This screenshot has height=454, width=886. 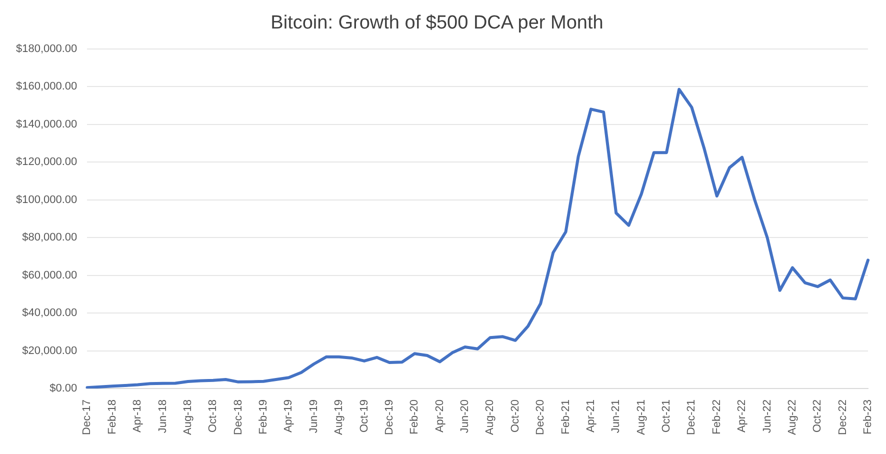 I want to click on x-tick-label: Apr-21, so click(x=590, y=416).